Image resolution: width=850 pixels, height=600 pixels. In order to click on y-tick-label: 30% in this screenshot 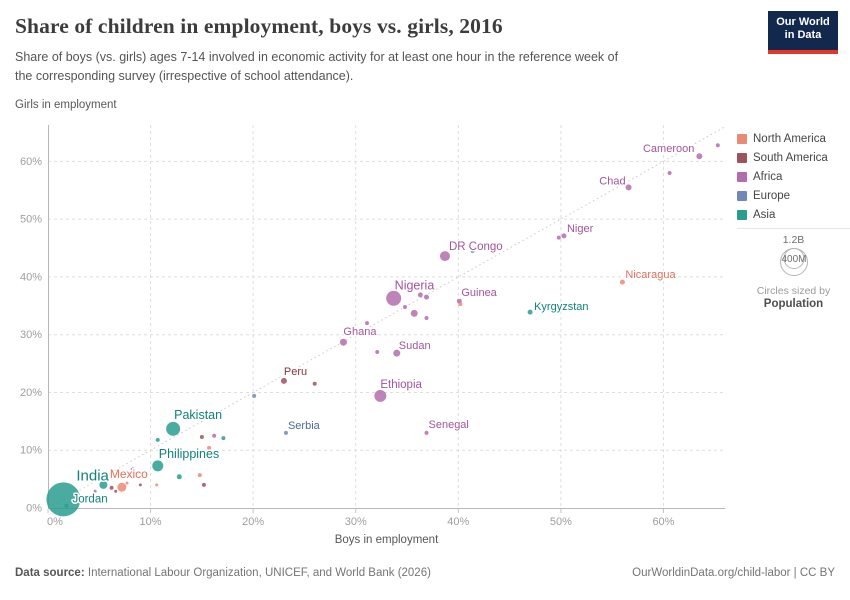, I will do `click(31, 335)`.